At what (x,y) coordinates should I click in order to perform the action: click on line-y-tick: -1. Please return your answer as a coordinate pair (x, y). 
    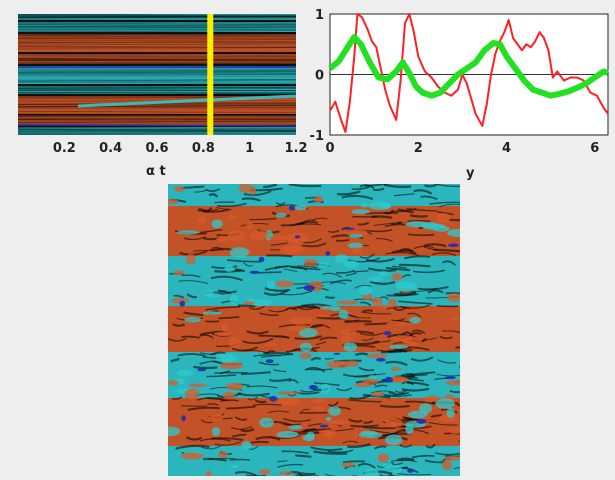
    Looking at the image, I should click on (317, 136).